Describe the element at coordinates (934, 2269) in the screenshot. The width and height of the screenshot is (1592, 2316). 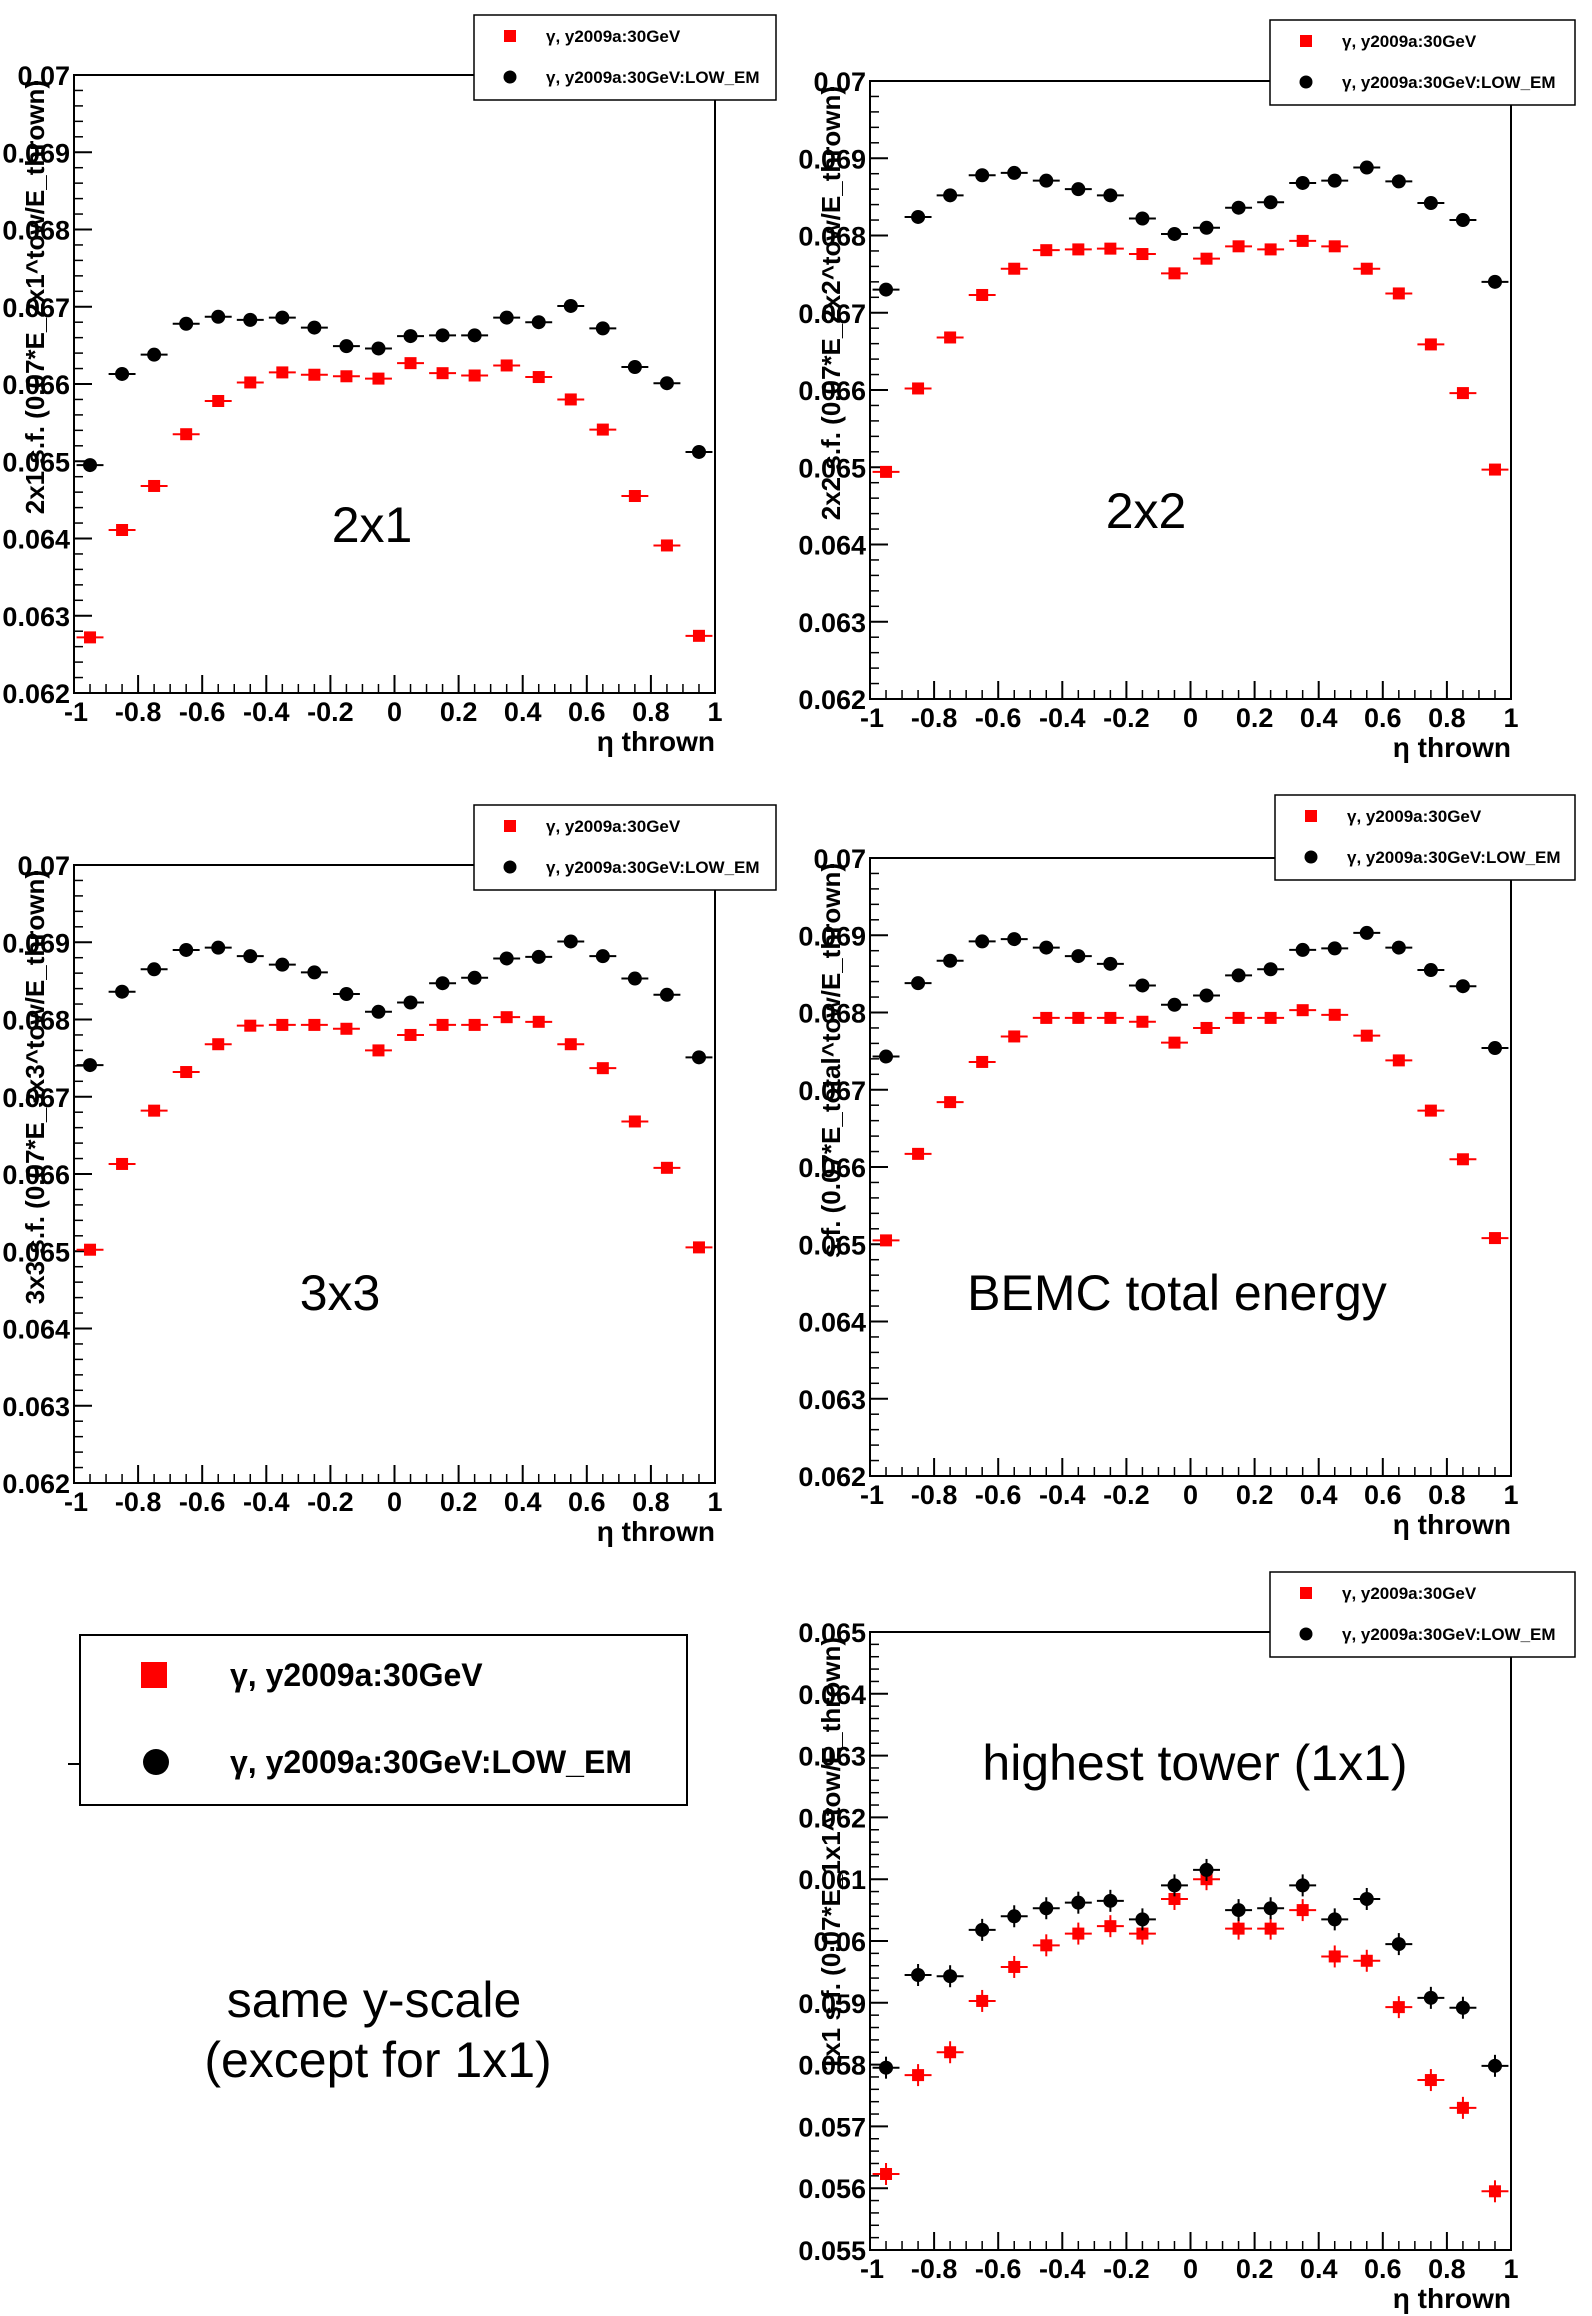
I see `x-tick-label: -0.8` at that location.